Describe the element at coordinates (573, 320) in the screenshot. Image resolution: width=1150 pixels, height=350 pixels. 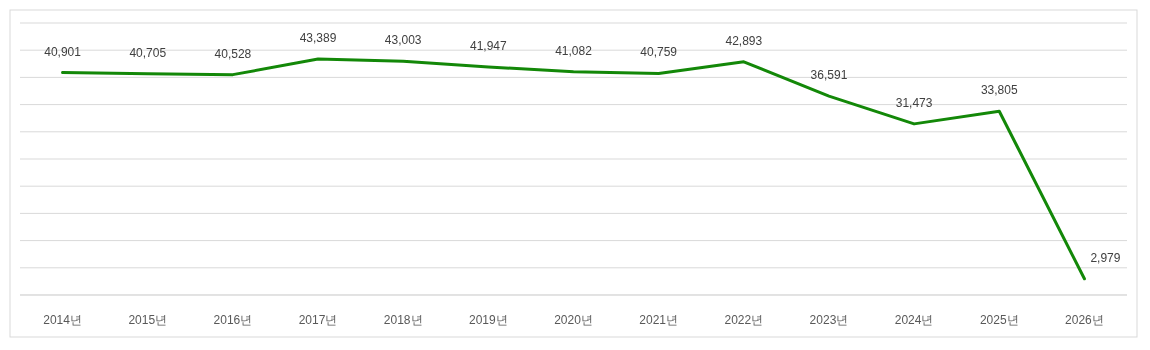
I see `x-tick-label: 2020년` at that location.